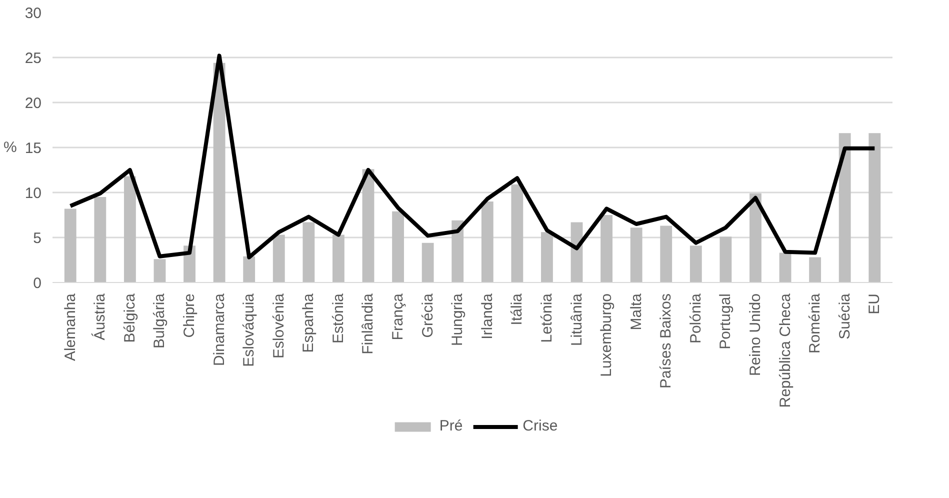 This screenshot has width=949, height=498. I want to click on y-tick-label: 15, so click(33, 148).